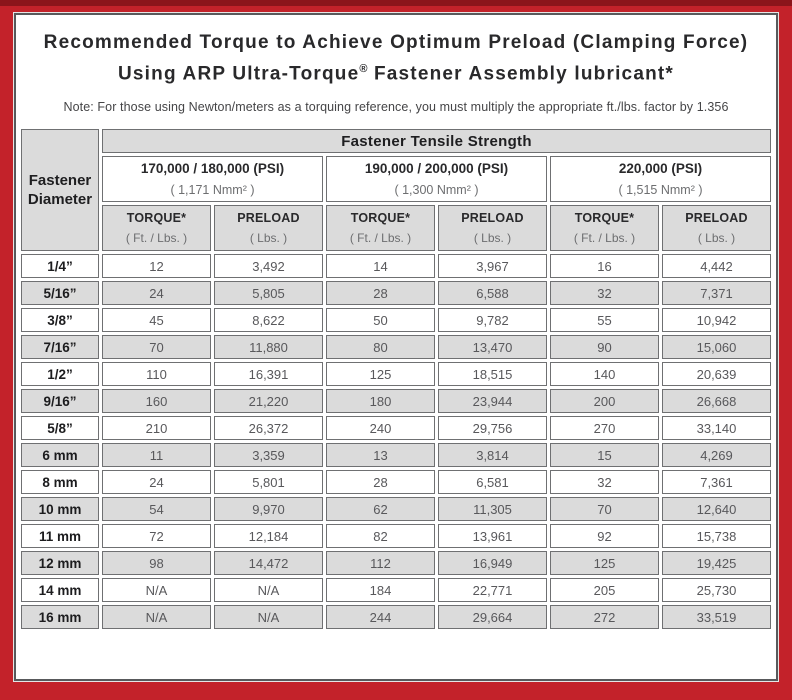 The image size is (792, 700). I want to click on table-row: 9/16” 160 21,220 180 23,944 200 26,668, so click(396, 401).